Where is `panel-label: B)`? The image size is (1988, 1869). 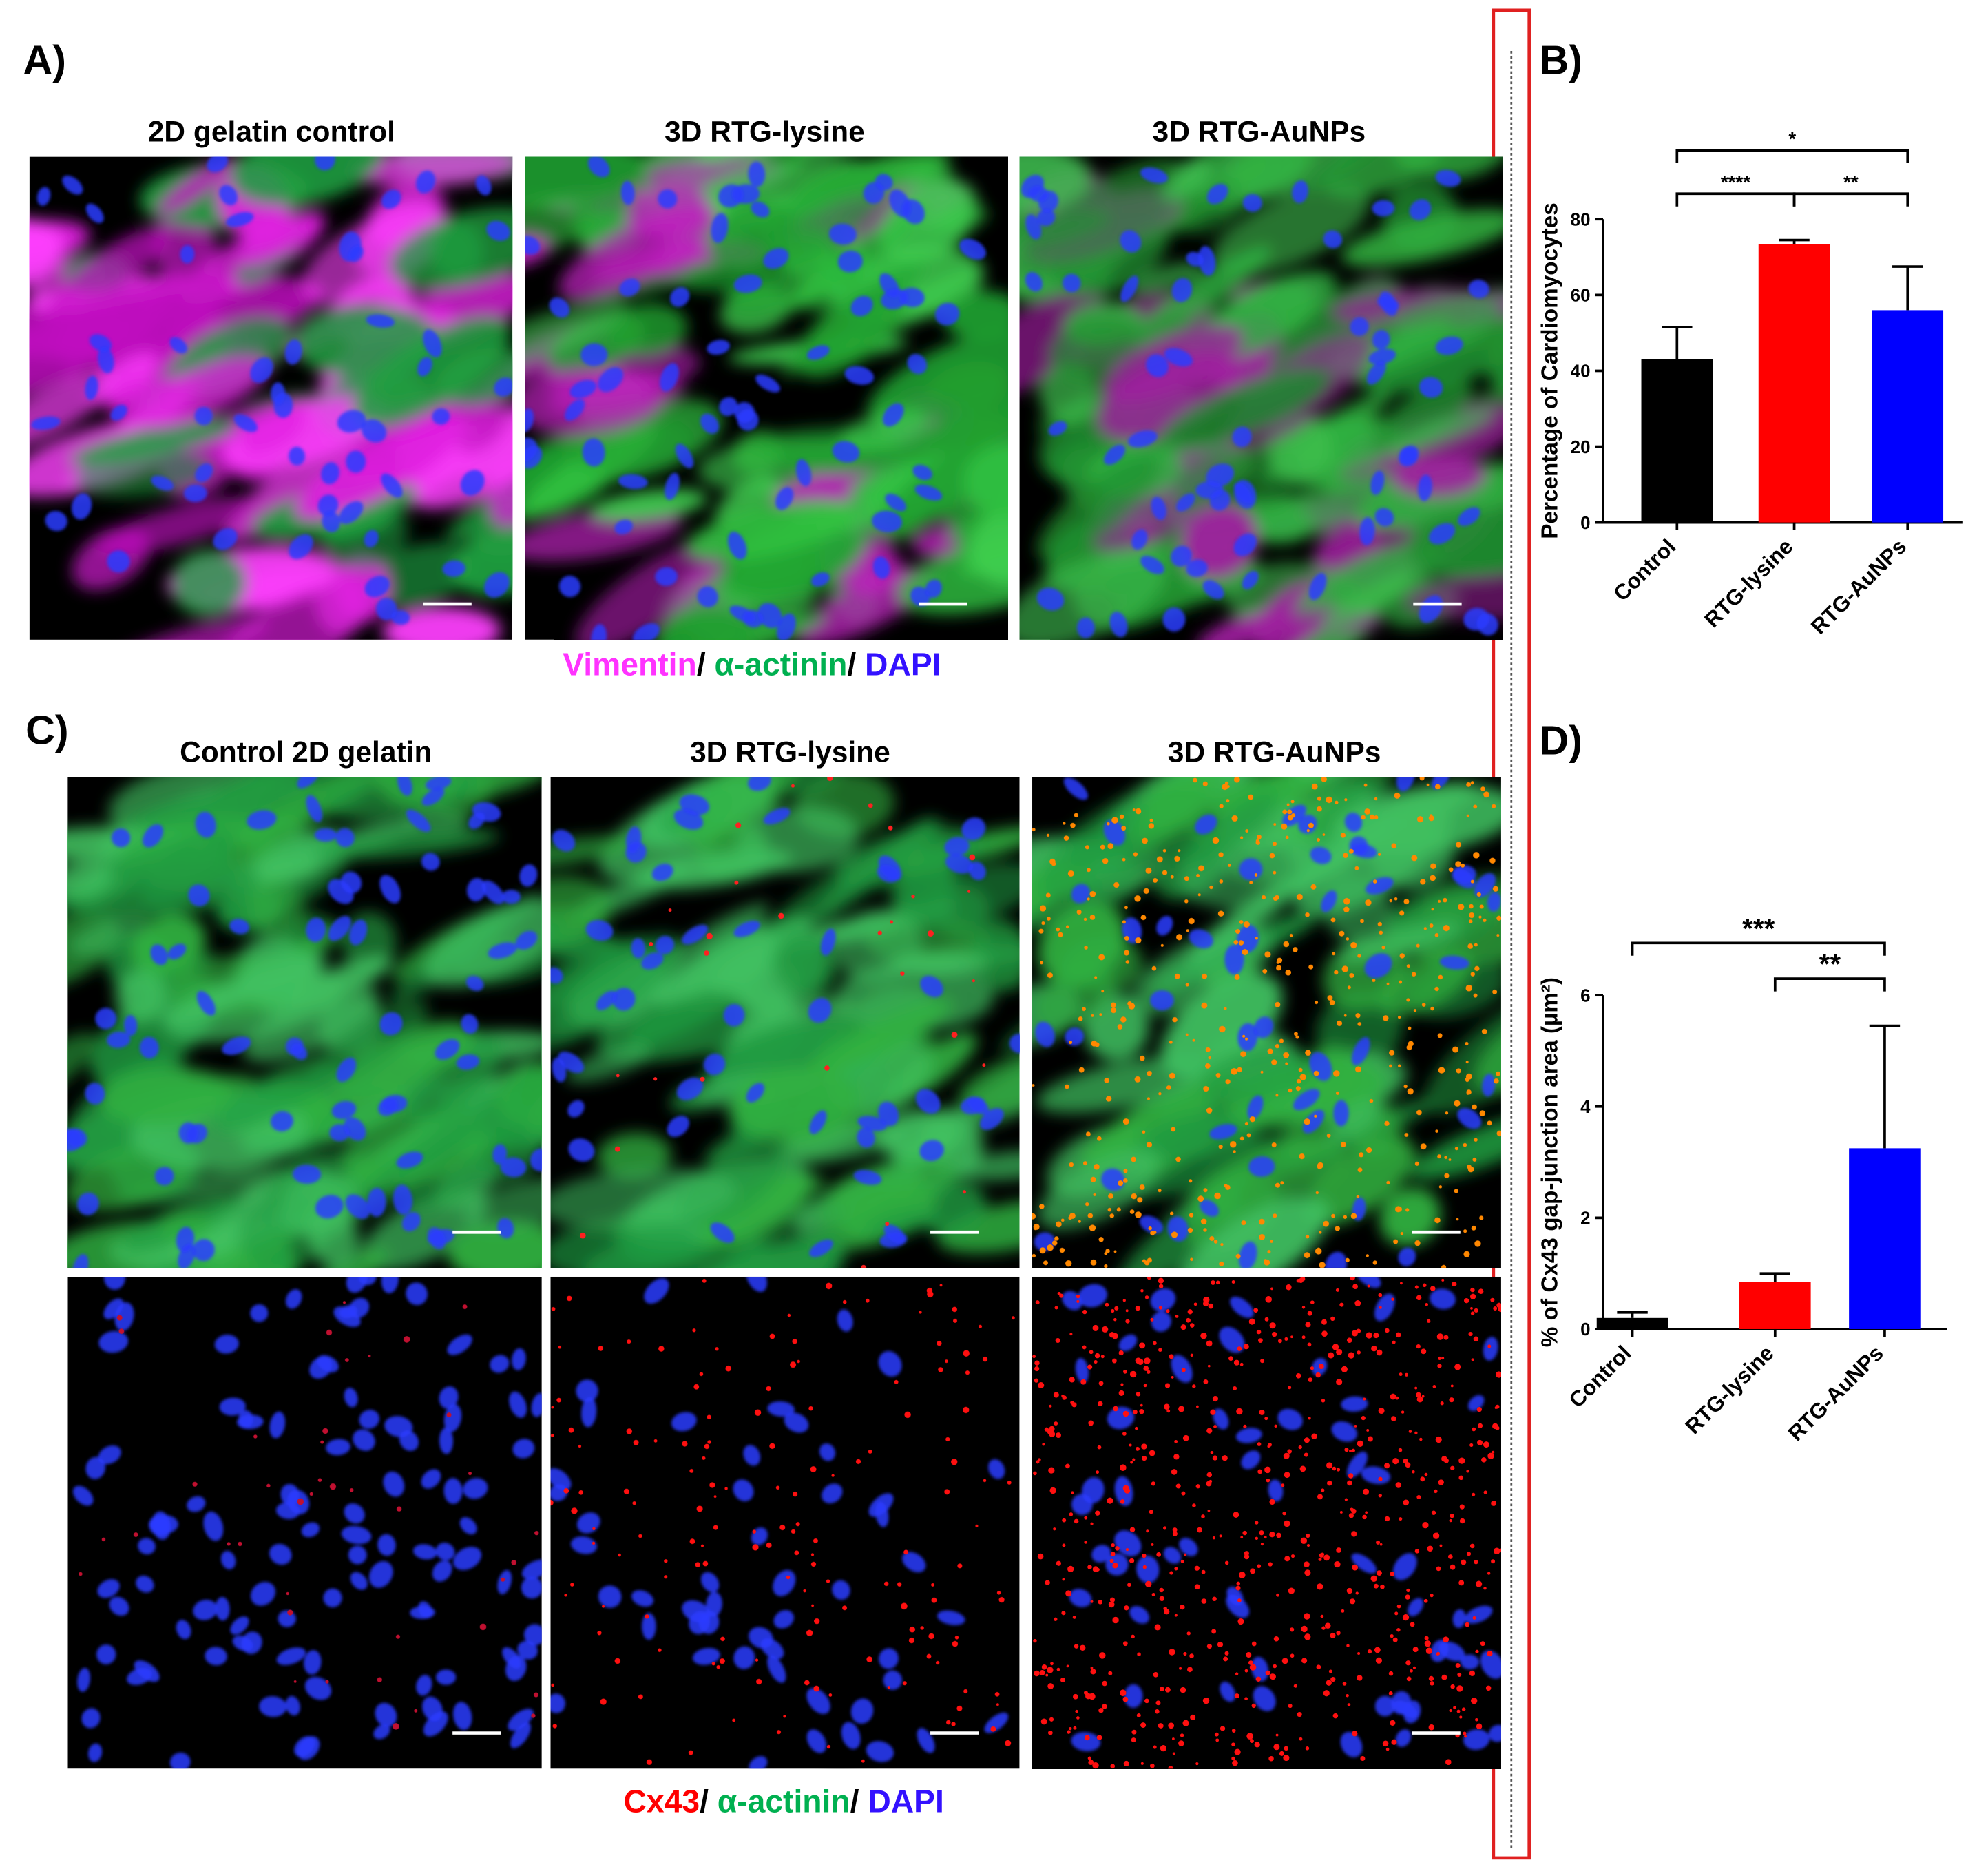
panel-label: B) is located at coordinates (1560, 59).